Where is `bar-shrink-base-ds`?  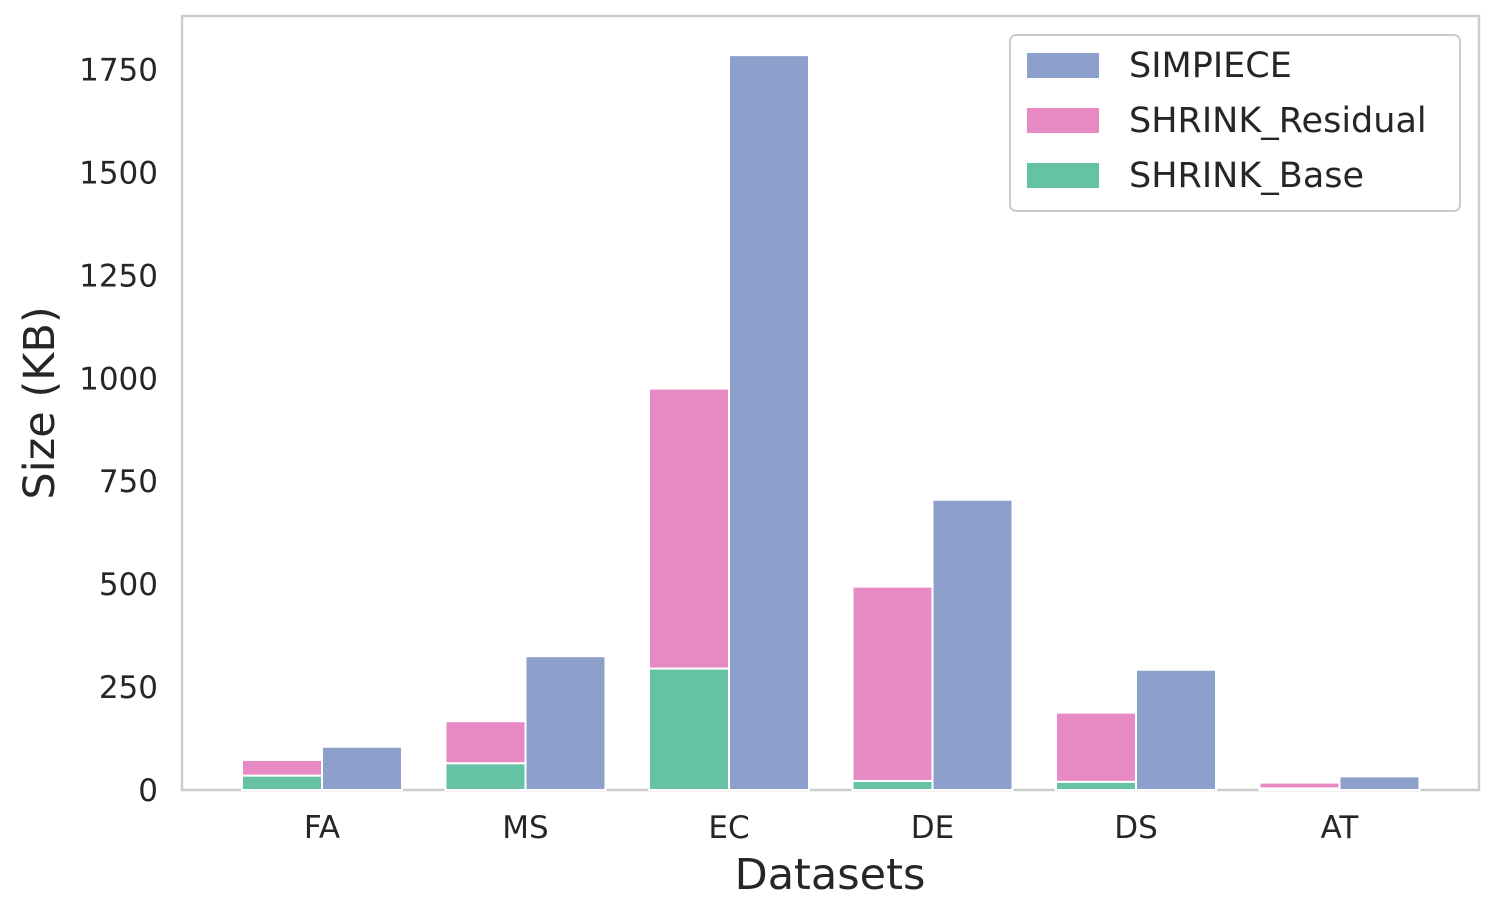 bar-shrink-base-ds is located at coordinates (1096, 785).